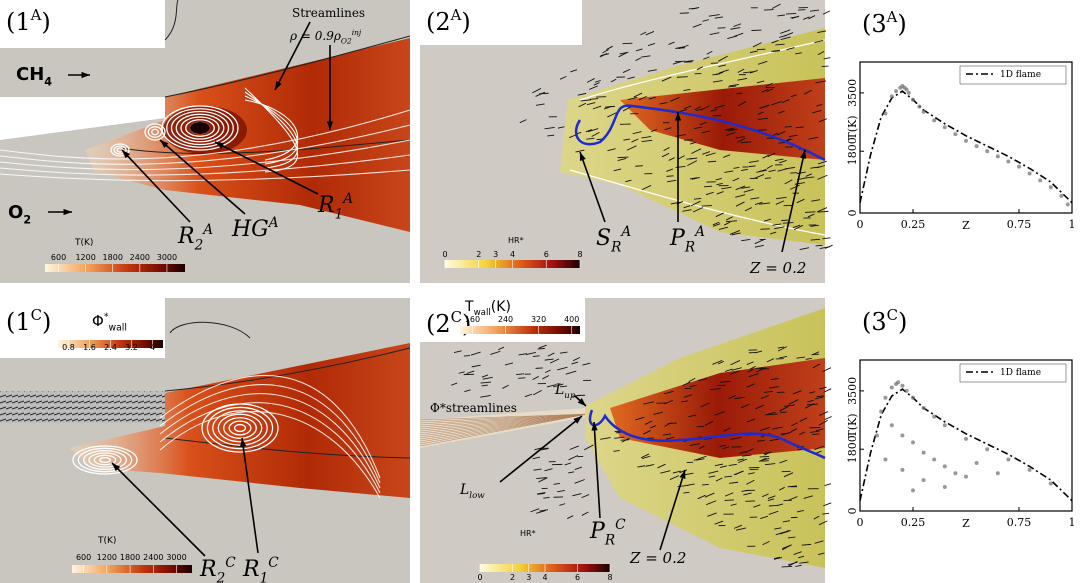 This screenshot has height=583, width=1090. What do you see at coordinates (544, 577) in the screenshot?
I see `colorbar-tick-label: 4` at bounding box center [544, 577].